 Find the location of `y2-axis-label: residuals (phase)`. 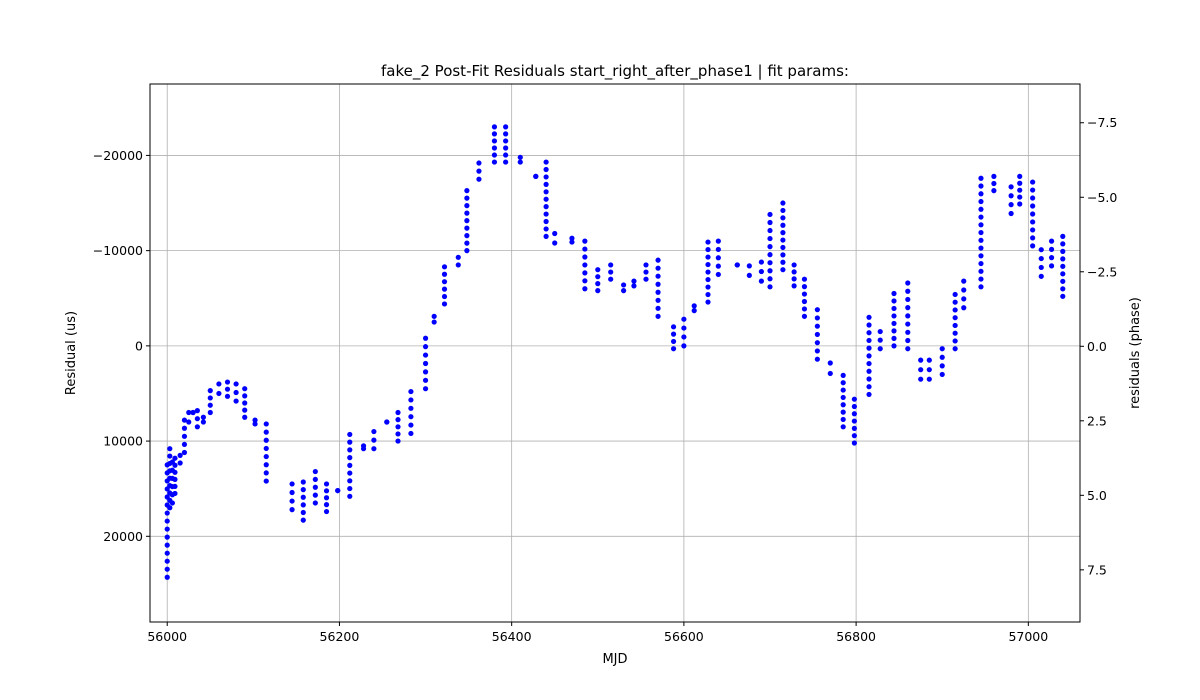

y2-axis-label: residuals (phase) is located at coordinates (1135, 353).